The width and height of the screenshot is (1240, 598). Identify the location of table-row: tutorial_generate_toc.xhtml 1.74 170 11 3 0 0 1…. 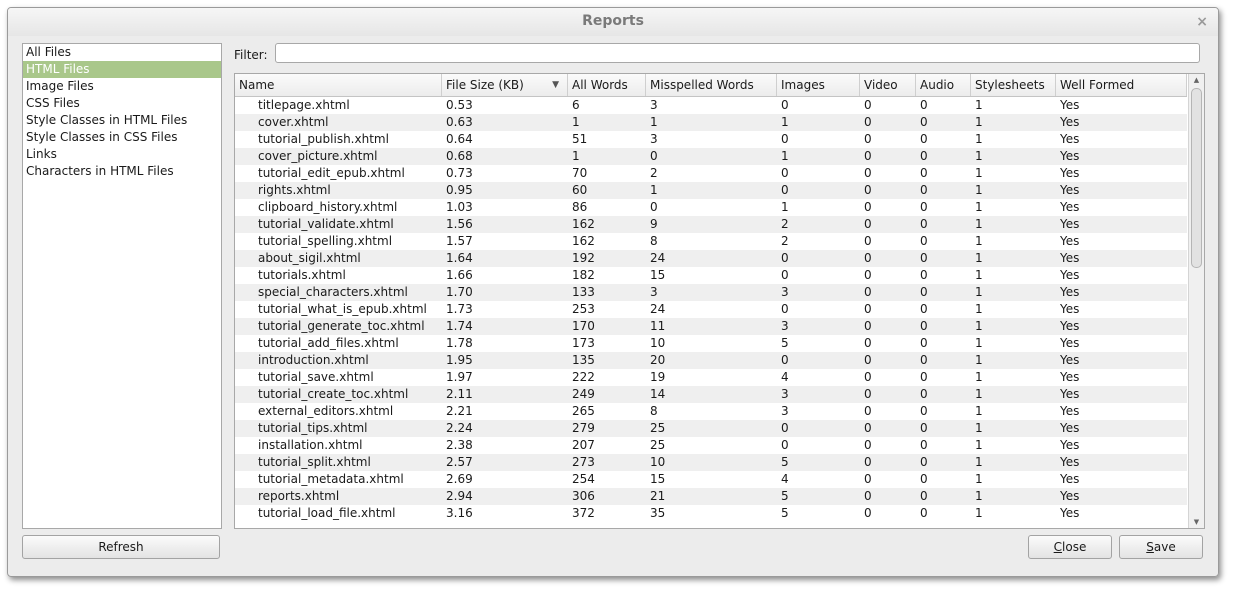
(711, 326).